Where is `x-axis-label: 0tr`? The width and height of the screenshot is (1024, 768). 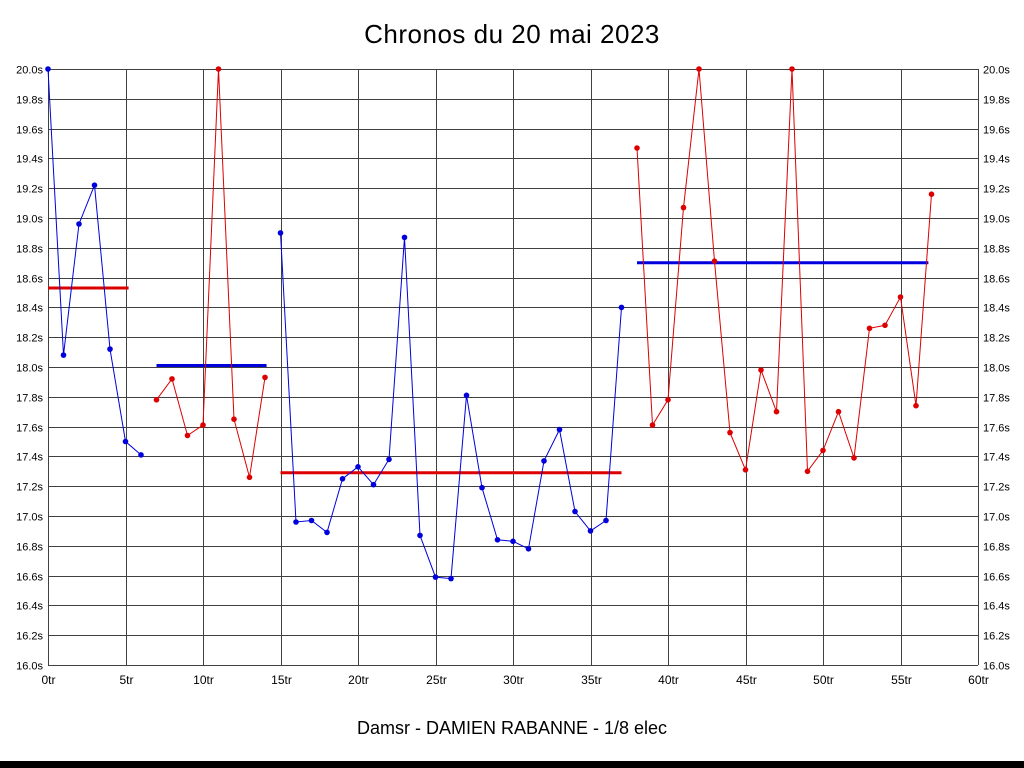
x-axis-label: 0tr is located at coordinates (48, 680).